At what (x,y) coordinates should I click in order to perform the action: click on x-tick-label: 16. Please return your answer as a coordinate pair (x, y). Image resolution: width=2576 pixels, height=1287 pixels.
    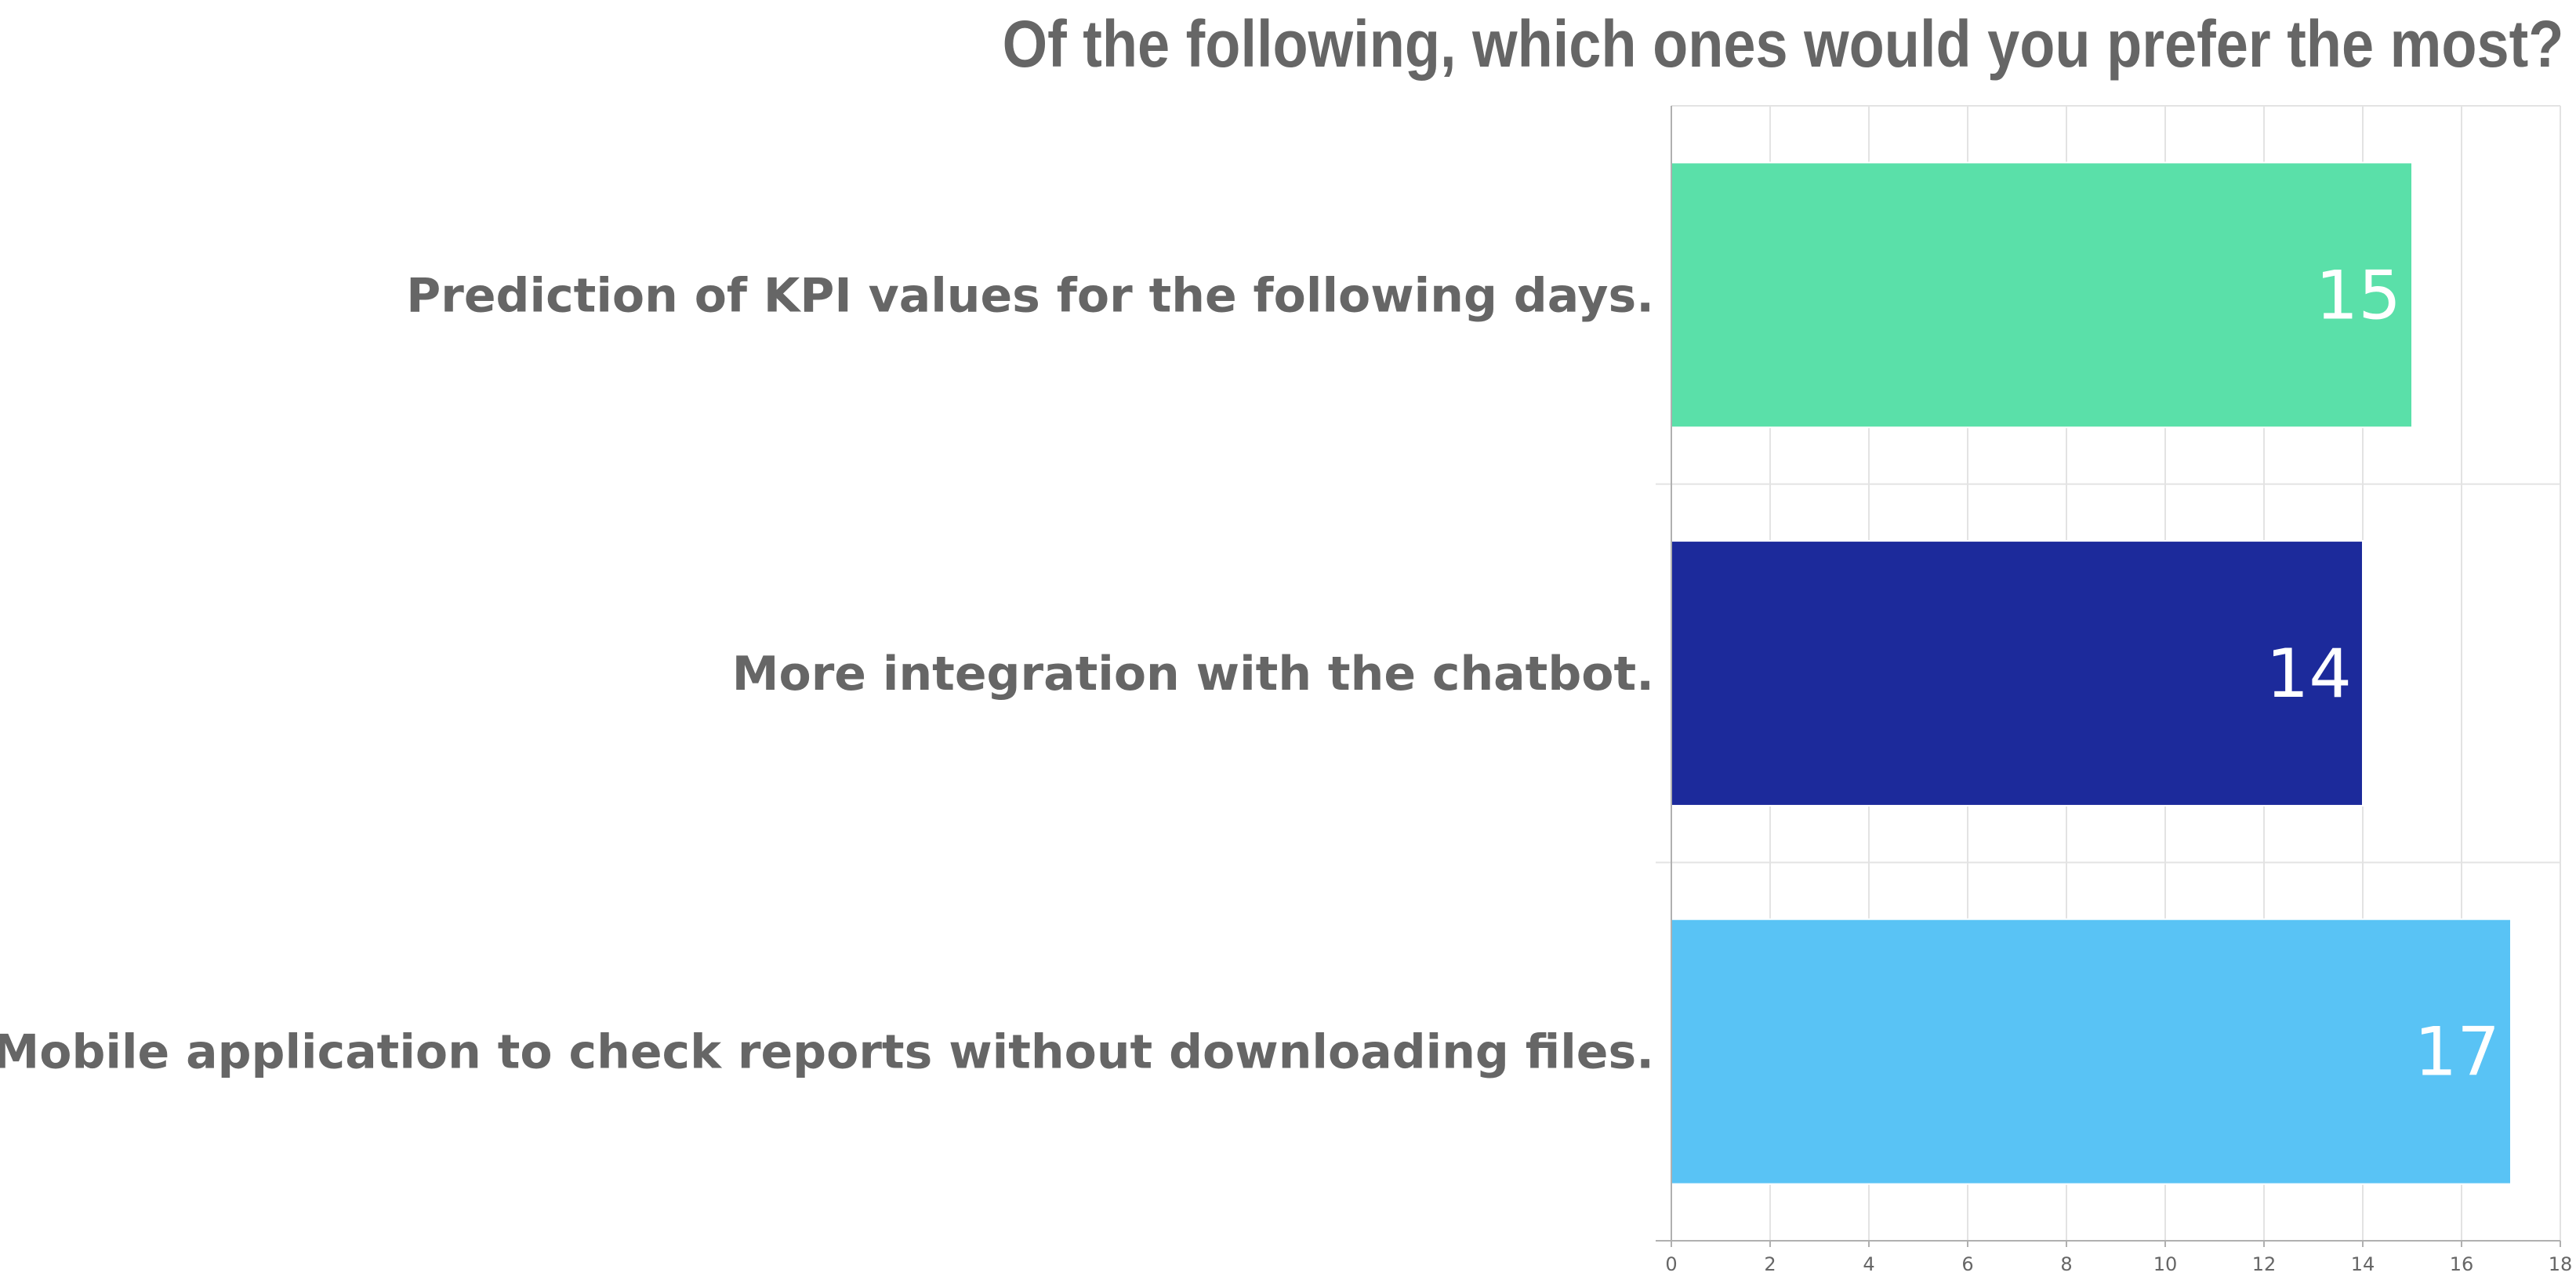
    Looking at the image, I should click on (2462, 1264).